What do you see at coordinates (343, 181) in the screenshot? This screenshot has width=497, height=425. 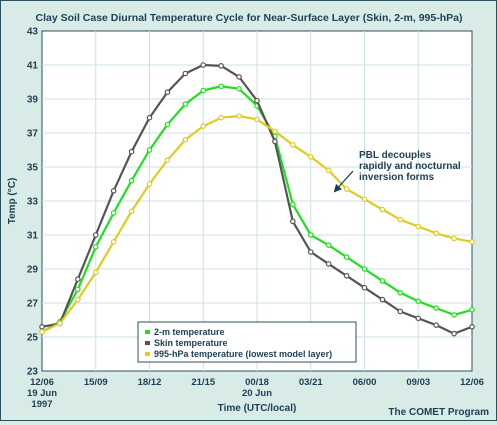 I see `annotation-arrow` at bounding box center [343, 181].